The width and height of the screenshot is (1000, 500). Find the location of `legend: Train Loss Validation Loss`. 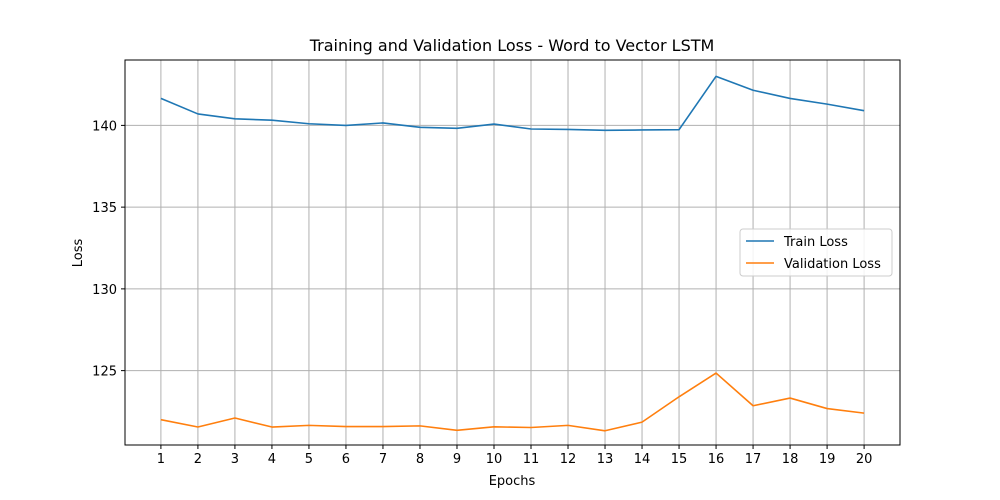

legend: Train Loss Validation Loss is located at coordinates (816, 252).